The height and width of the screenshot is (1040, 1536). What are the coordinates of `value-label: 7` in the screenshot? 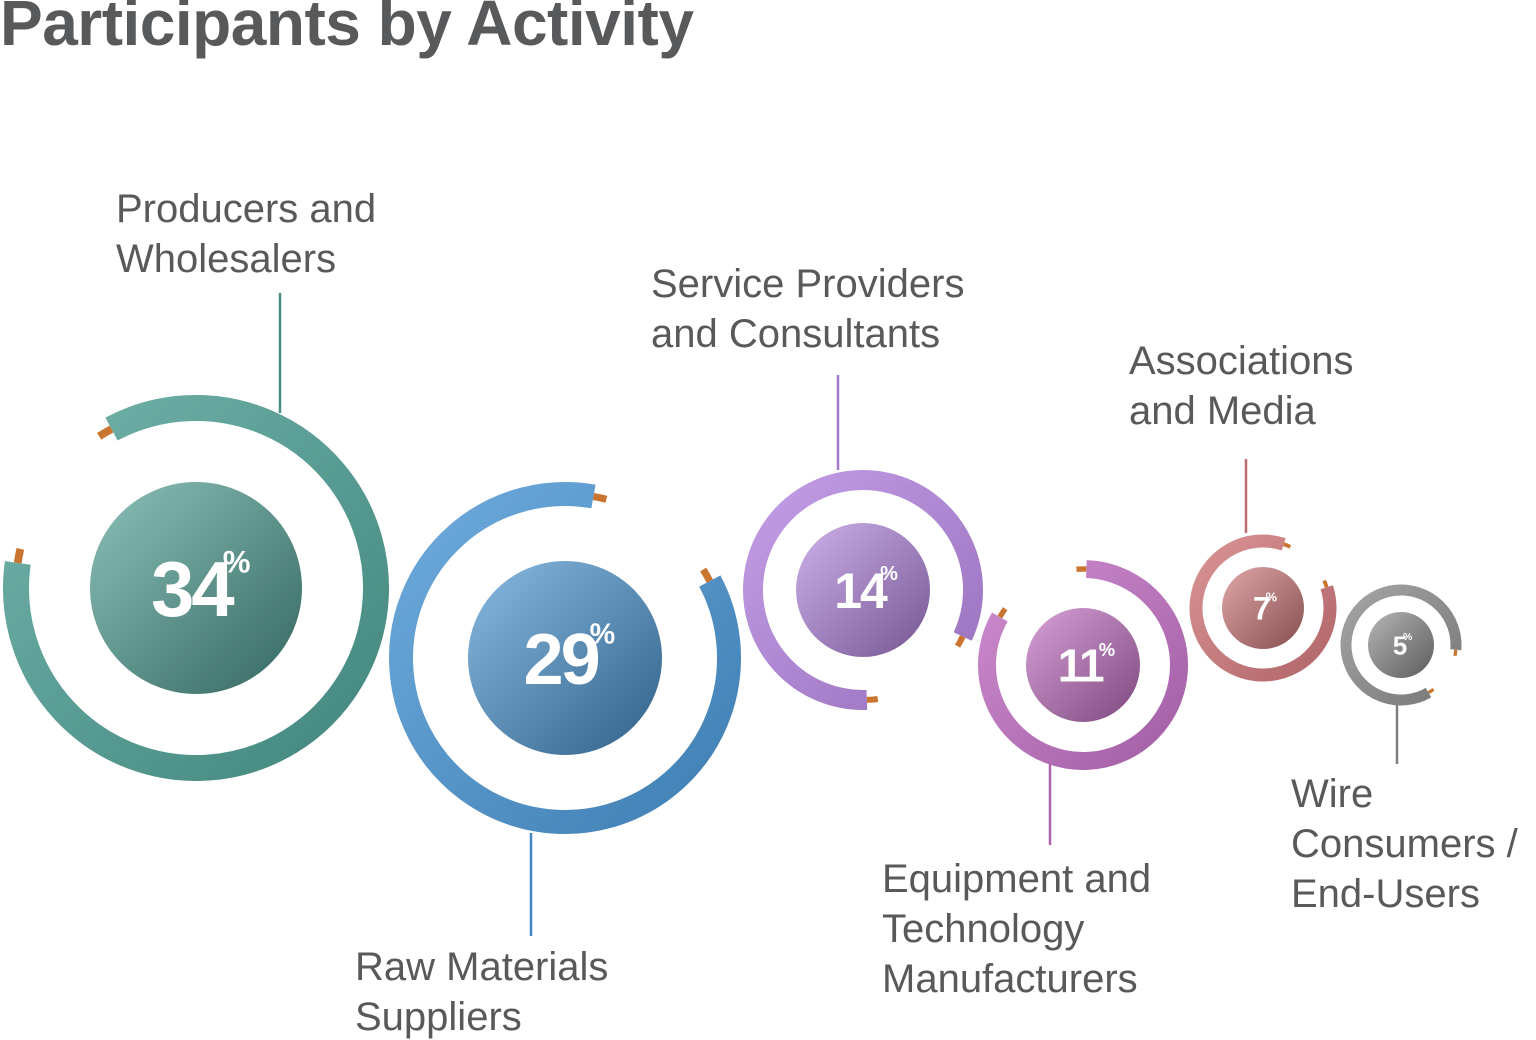 It's located at (1261, 609).